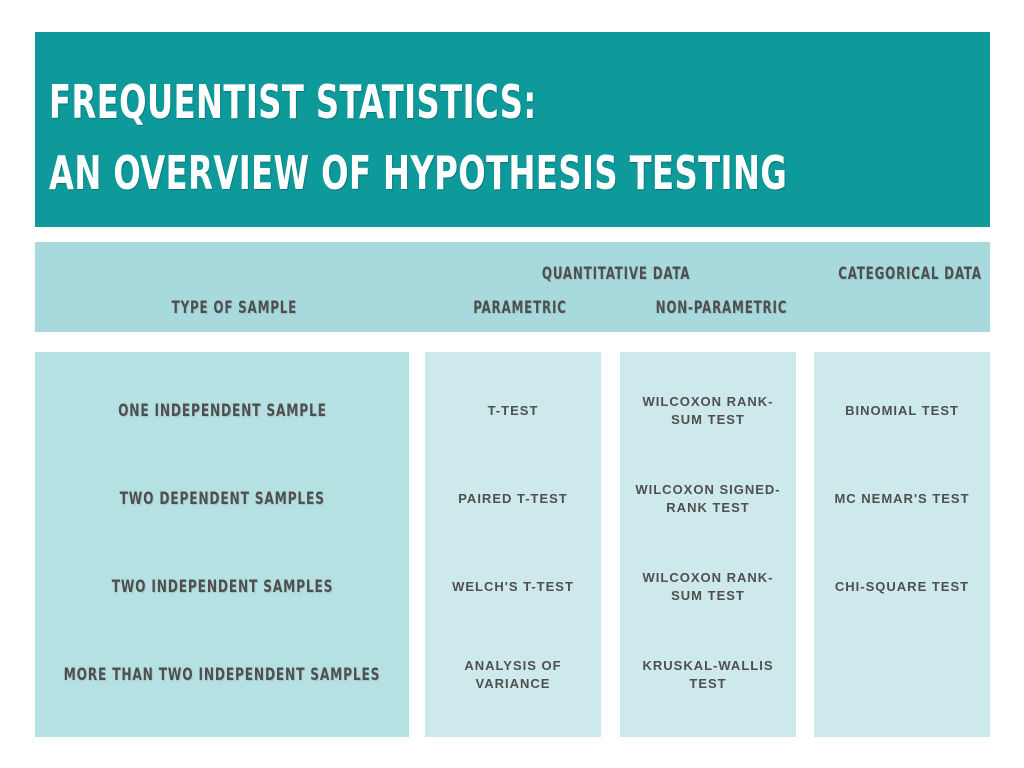 The height and width of the screenshot is (768, 1024). I want to click on test-name: MC NEMAR'S TEST, so click(902, 498).